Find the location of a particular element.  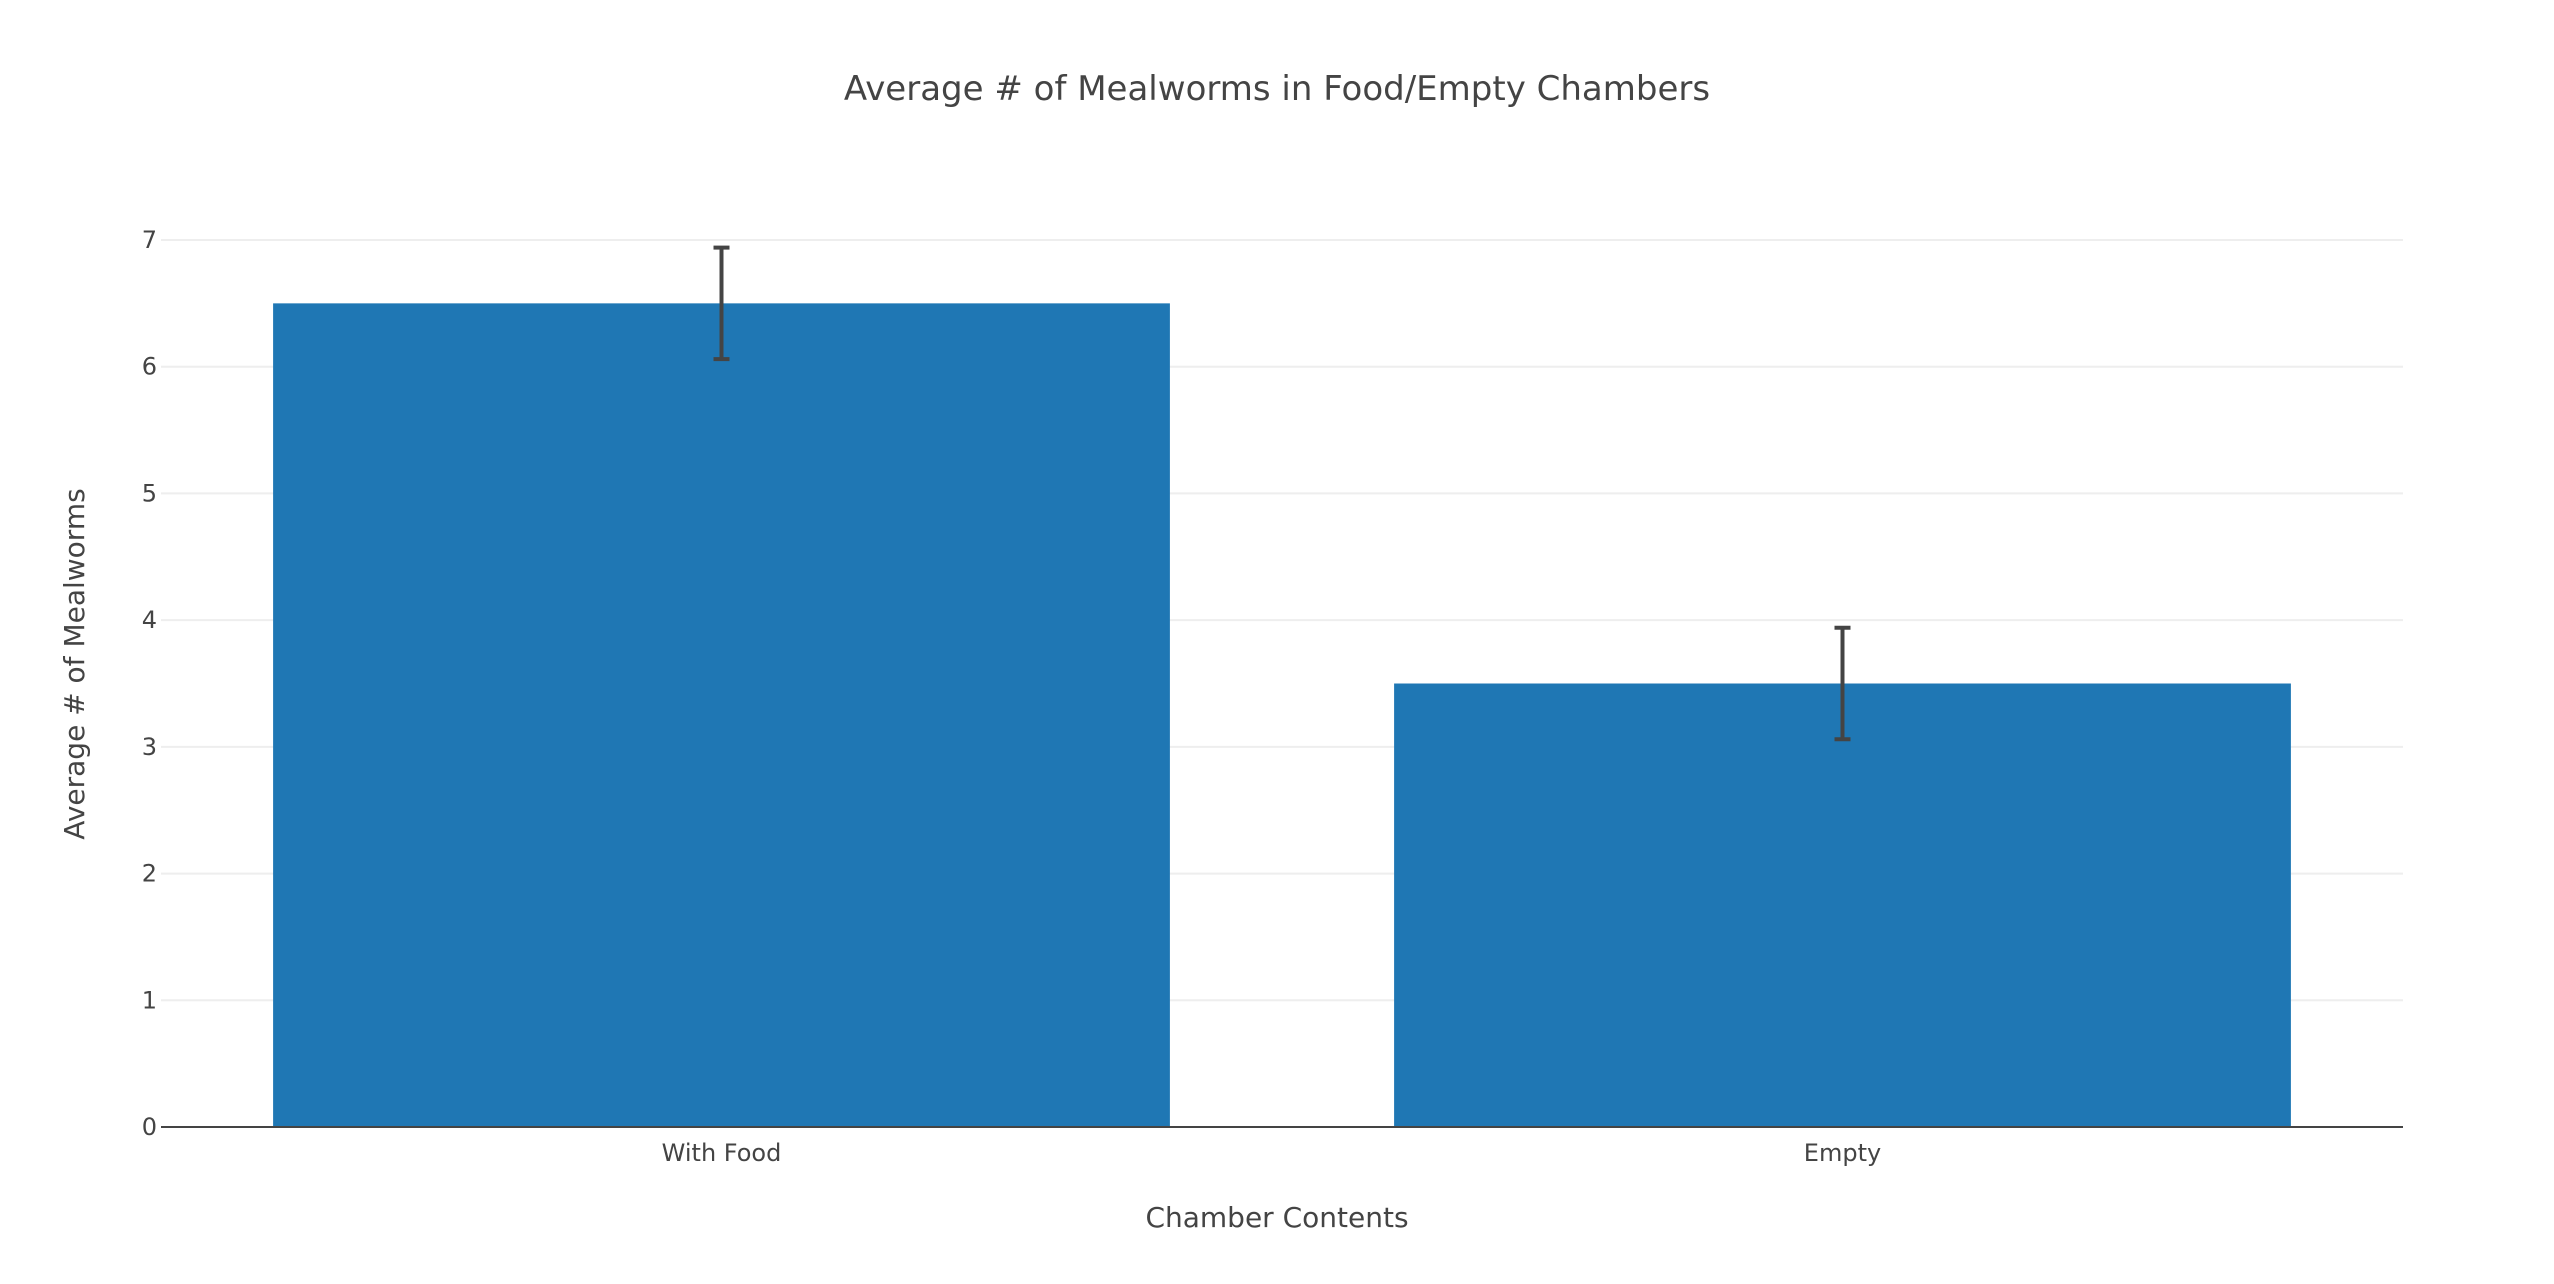

x-tick-label: Empty is located at coordinates (1842, 1153).